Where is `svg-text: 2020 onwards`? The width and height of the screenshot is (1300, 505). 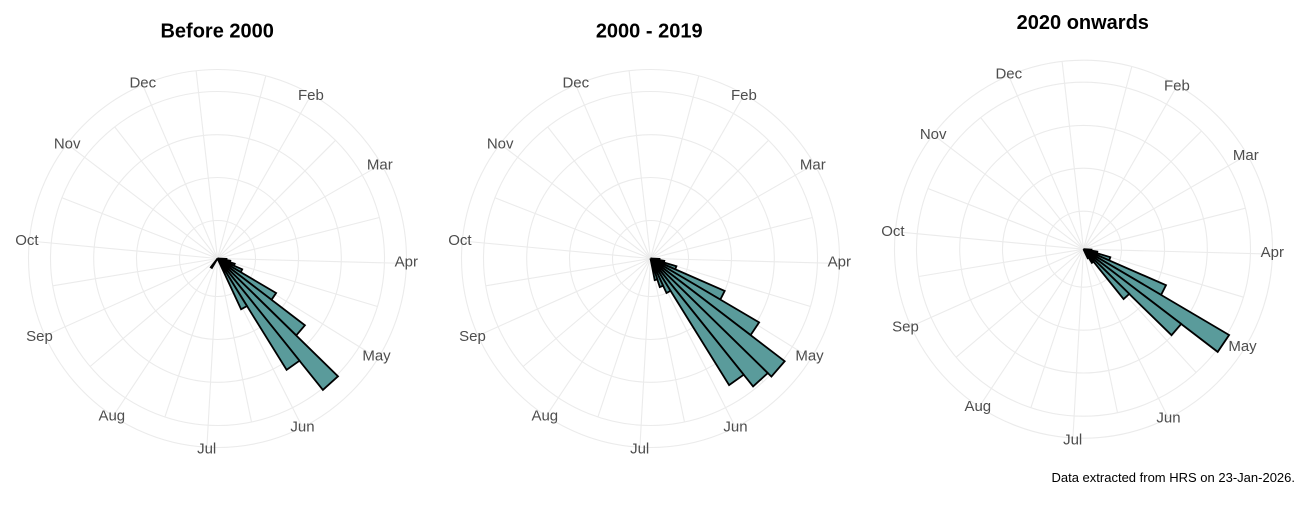
svg-text: 2020 onwards is located at coordinates (1083, 23).